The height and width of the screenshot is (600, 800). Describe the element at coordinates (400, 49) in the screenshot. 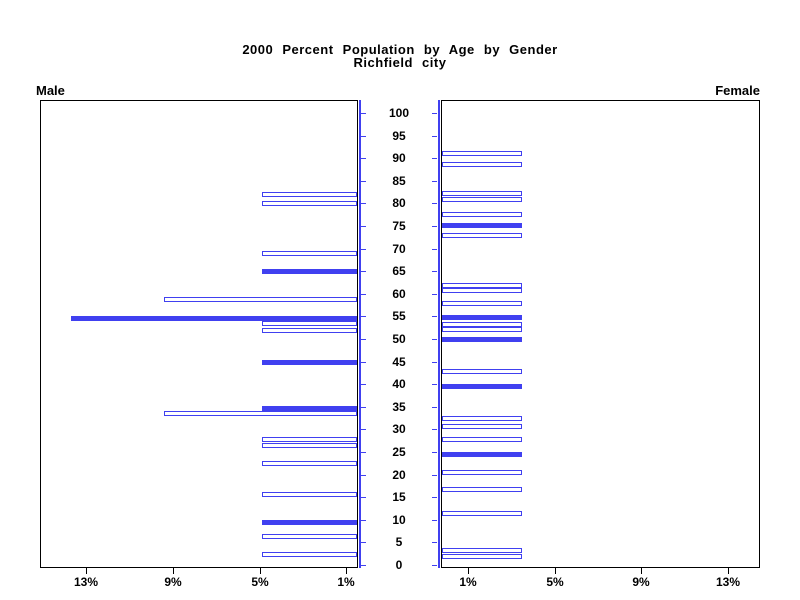

I see `chart-title: 2000 Percent Population by Age by Gender` at that location.